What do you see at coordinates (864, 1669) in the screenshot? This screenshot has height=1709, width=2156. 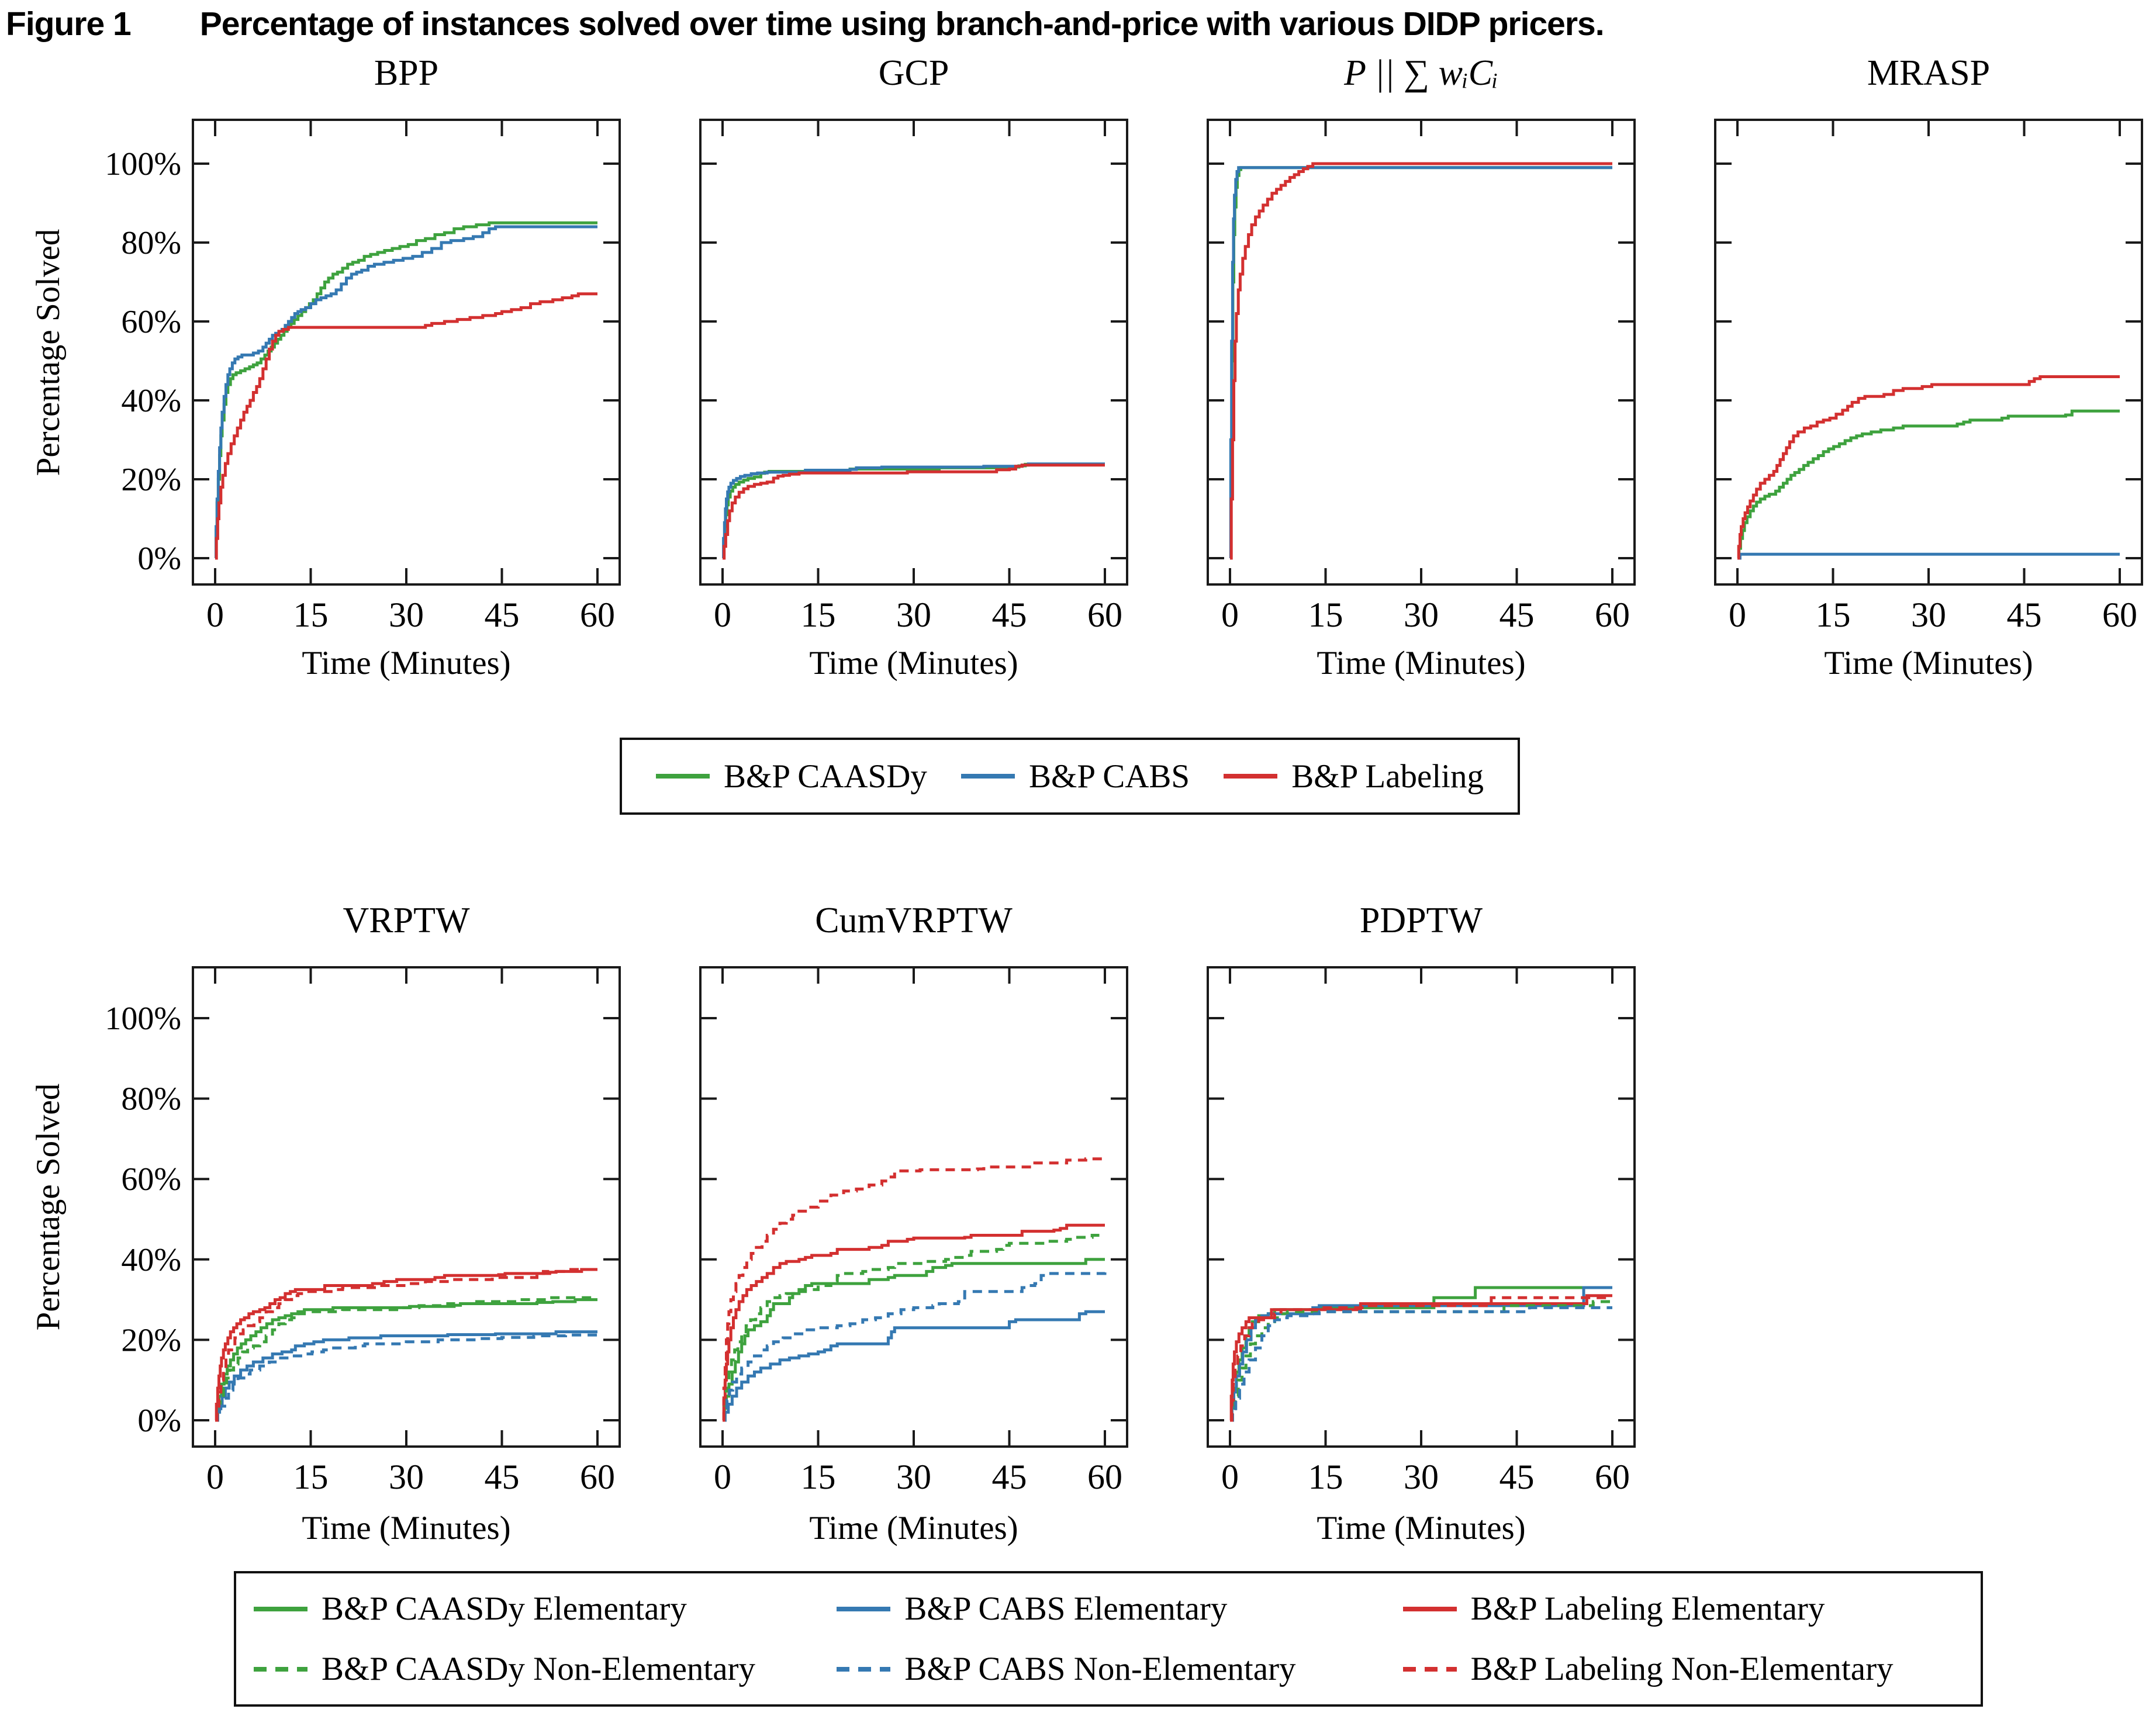 I see `legend-line-cabs-non-elementary` at bounding box center [864, 1669].